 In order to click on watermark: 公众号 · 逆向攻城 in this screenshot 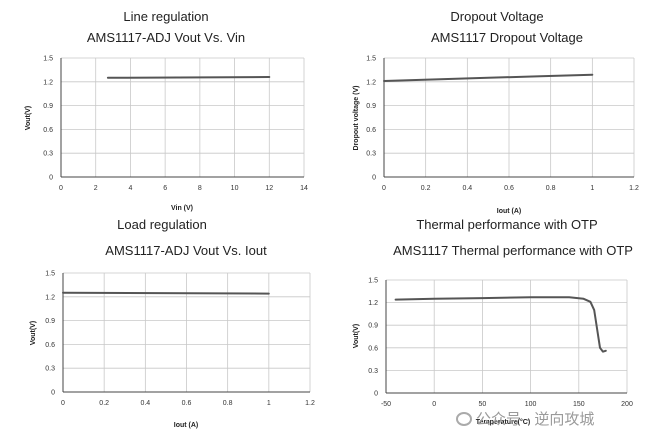, I will do `click(525, 418)`.